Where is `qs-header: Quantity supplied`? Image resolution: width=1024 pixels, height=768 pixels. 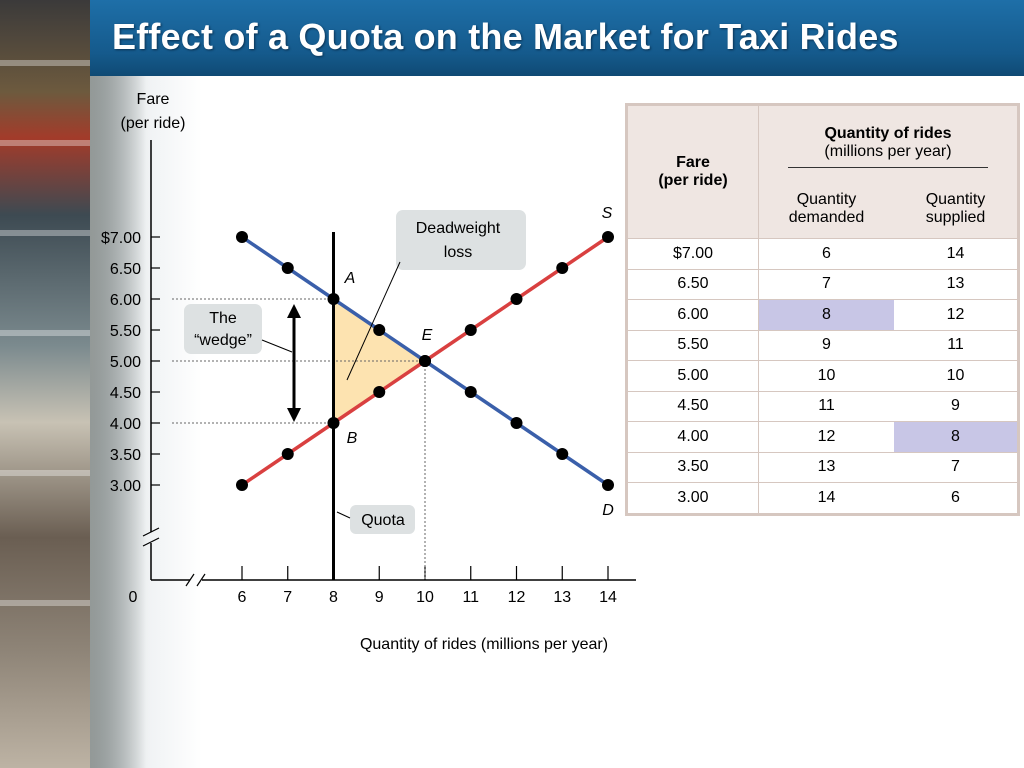
qs-header: Quantity supplied is located at coordinates (956, 209).